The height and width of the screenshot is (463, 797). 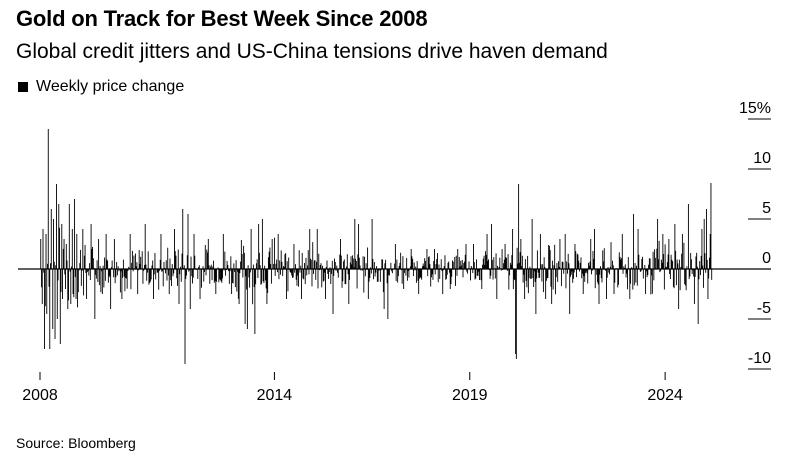 I want to click on legend-label: Weekly price change, so click(x=110, y=86).